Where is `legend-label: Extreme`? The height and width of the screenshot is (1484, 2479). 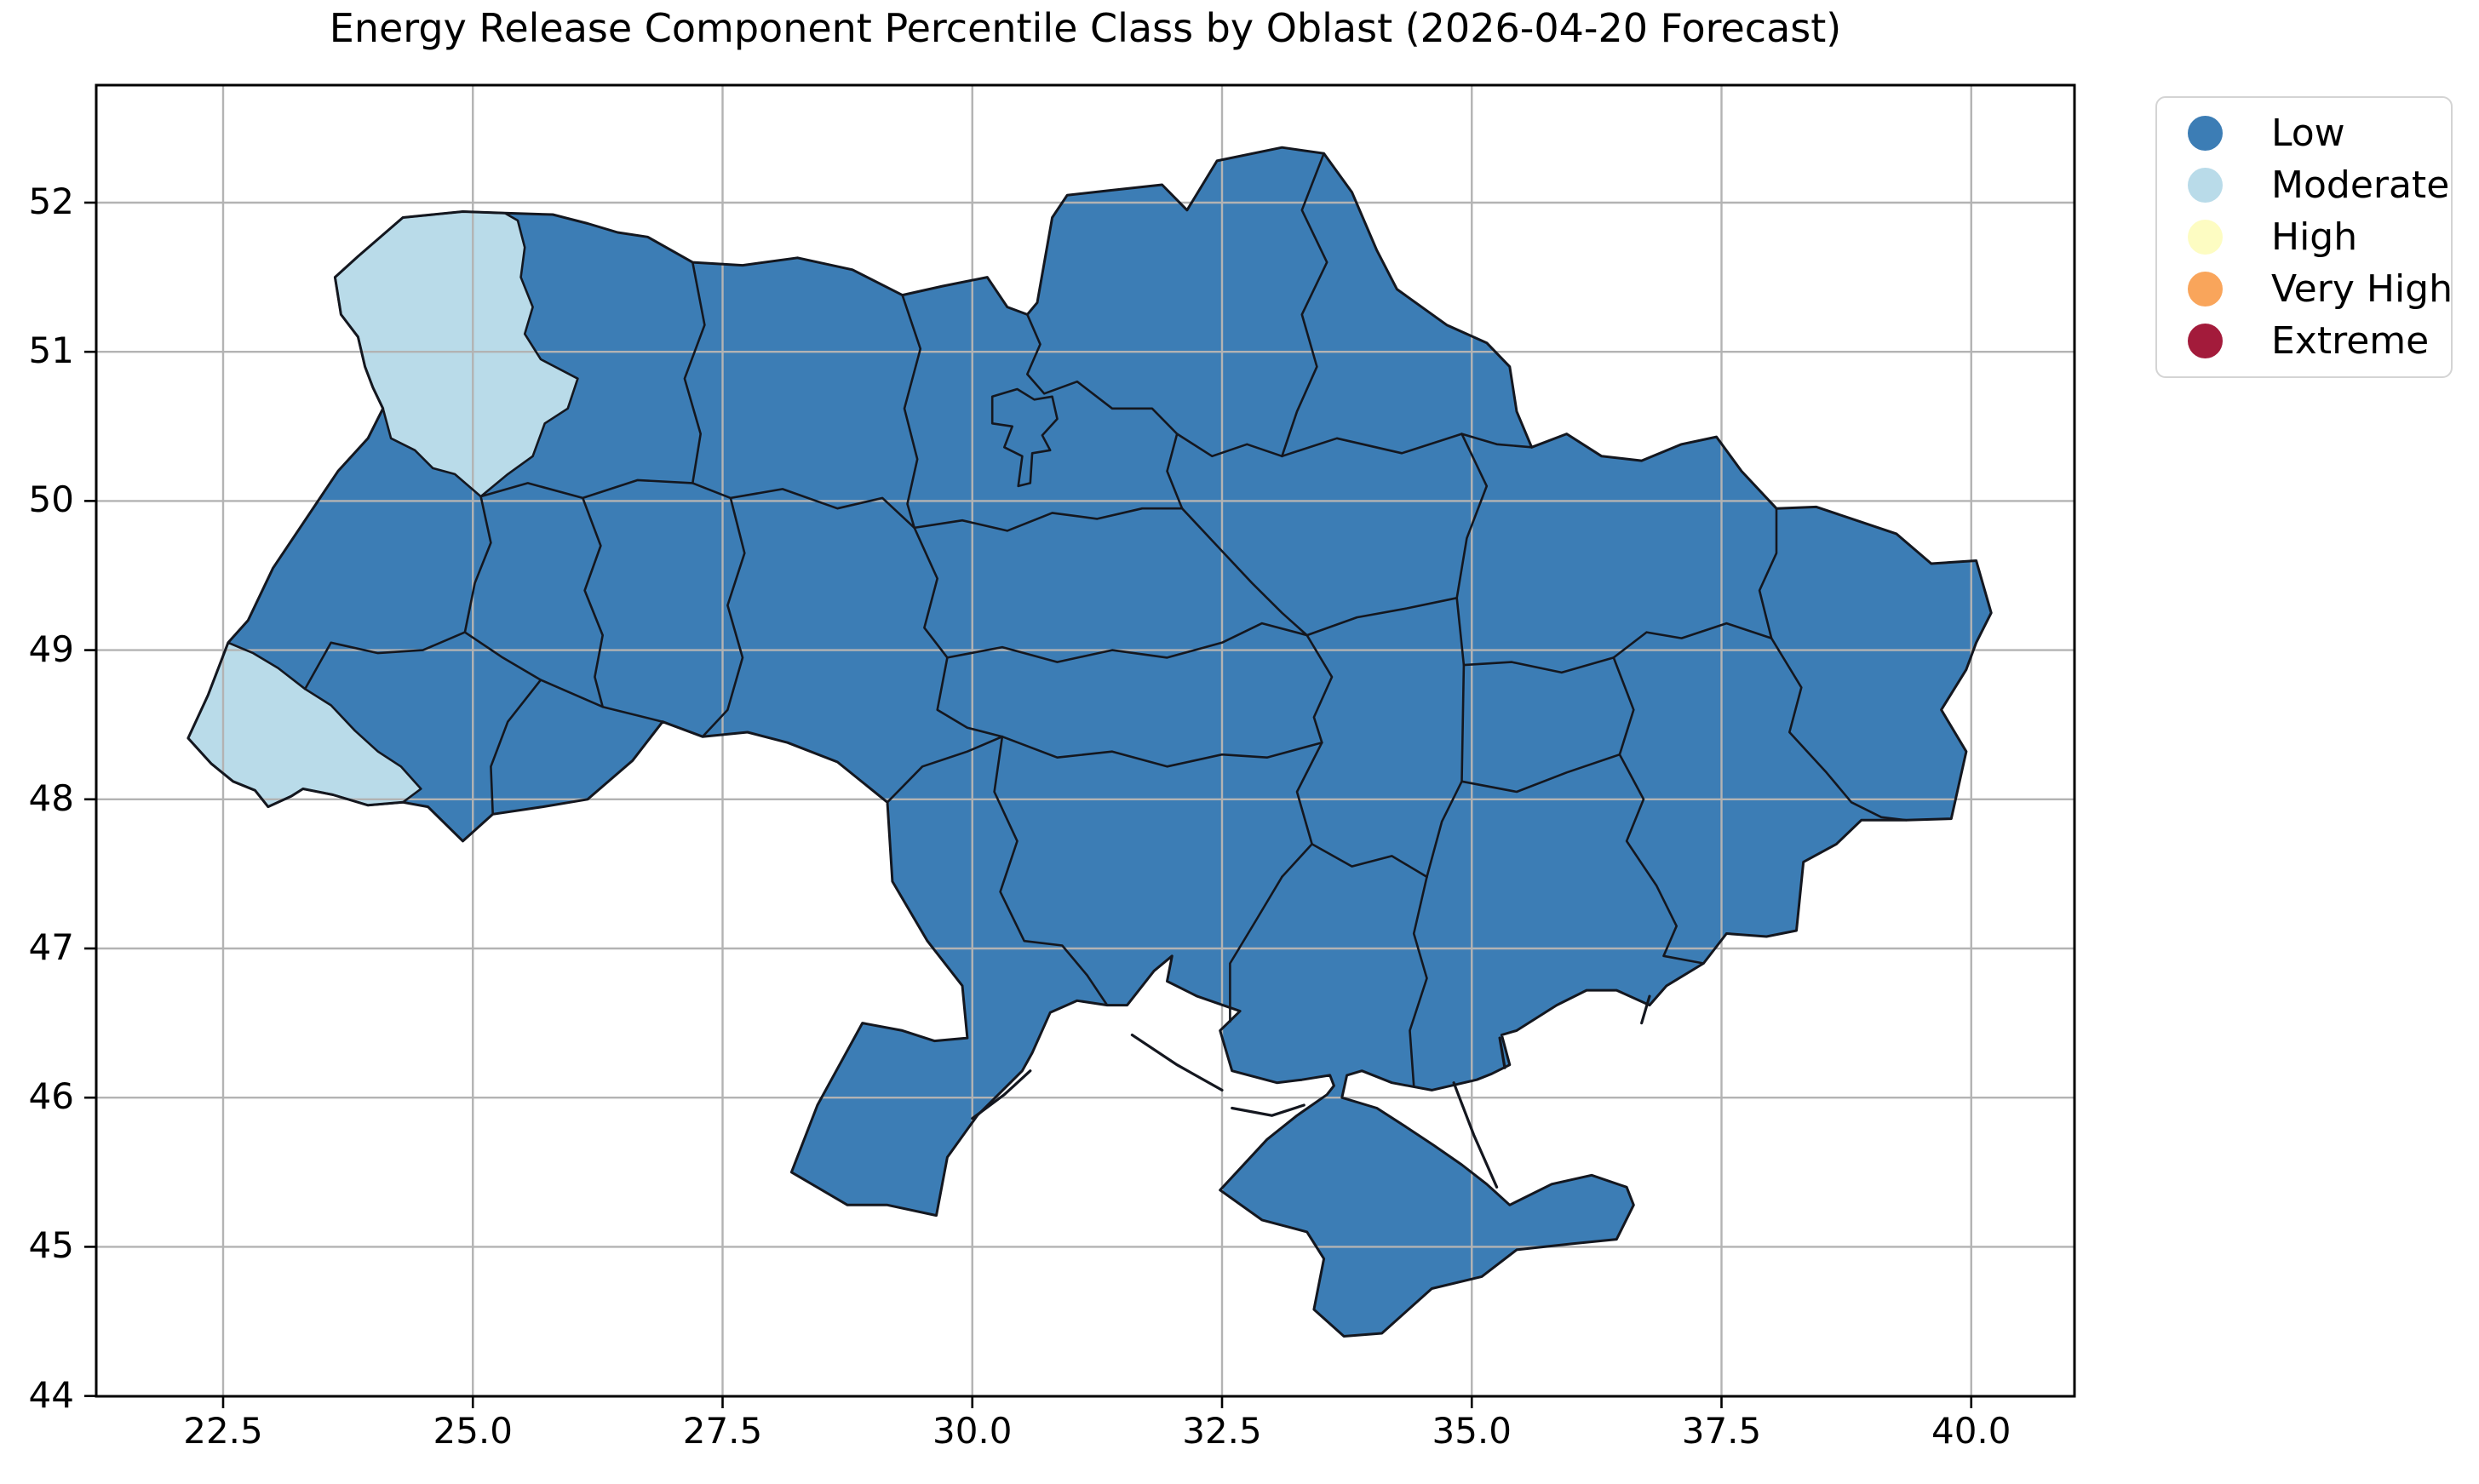 legend-label: Extreme is located at coordinates (2350, 341).